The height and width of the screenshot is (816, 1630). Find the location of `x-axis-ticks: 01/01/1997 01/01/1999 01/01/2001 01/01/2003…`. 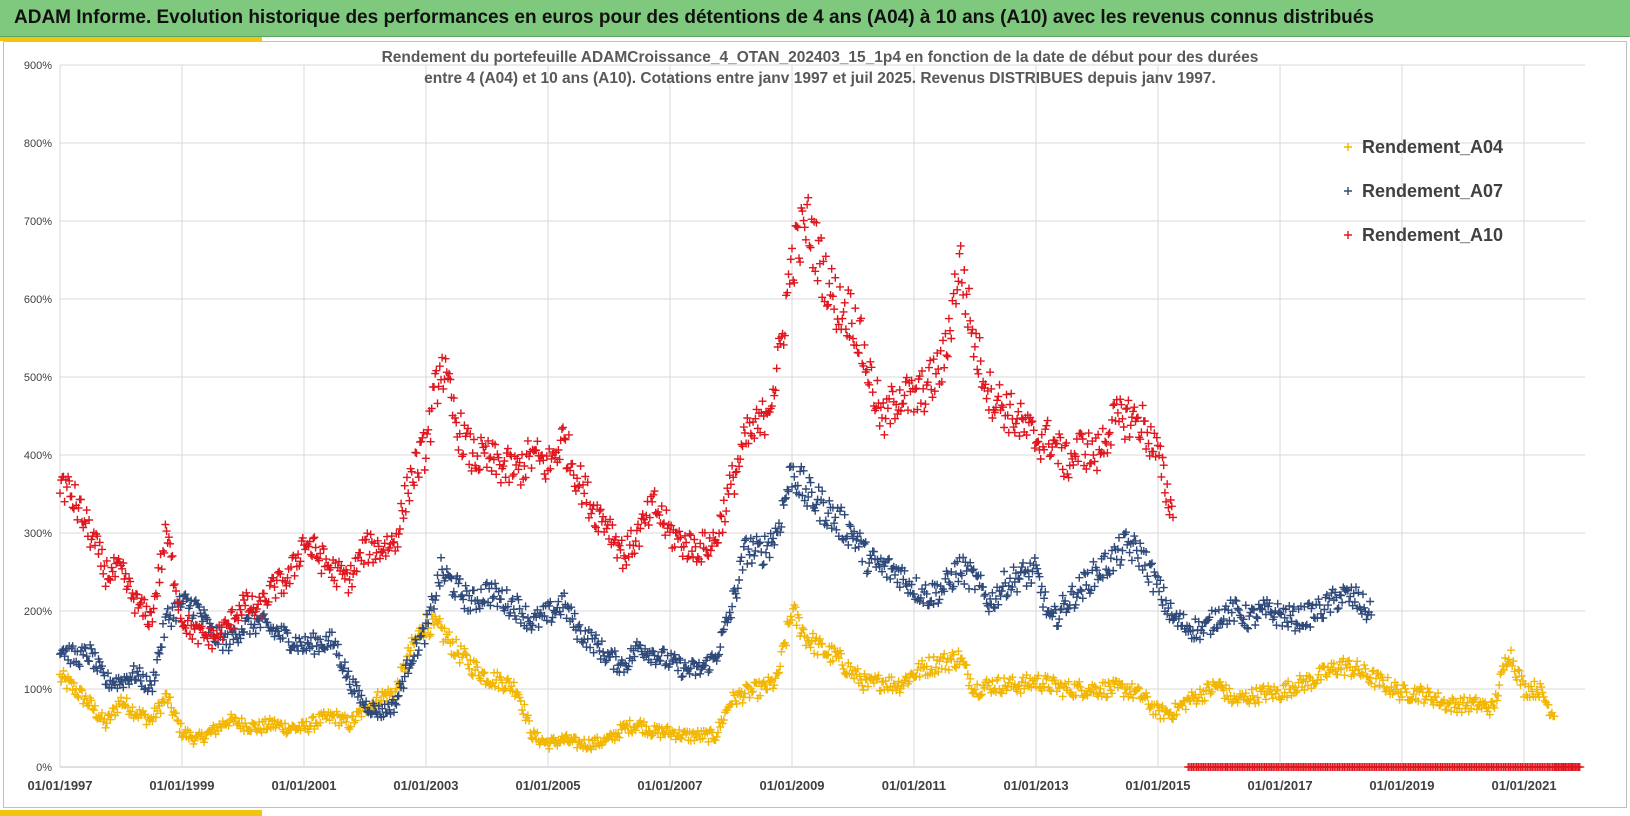

x-axis-ticks: 01/01/1997 01/01/1999 01/01/2001 01/01/2003… is located at coordinates (791, 785).